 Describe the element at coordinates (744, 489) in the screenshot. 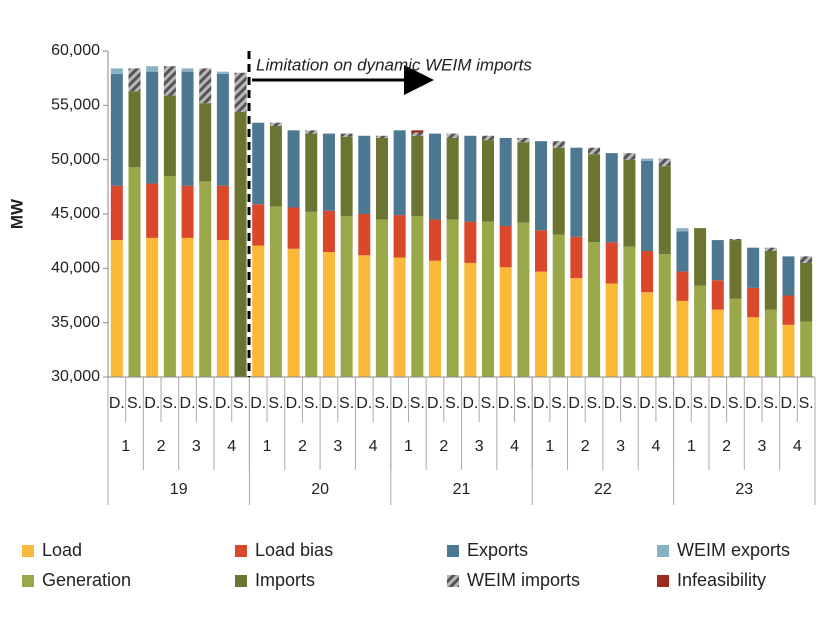

I see `group-label: 23` at that location.